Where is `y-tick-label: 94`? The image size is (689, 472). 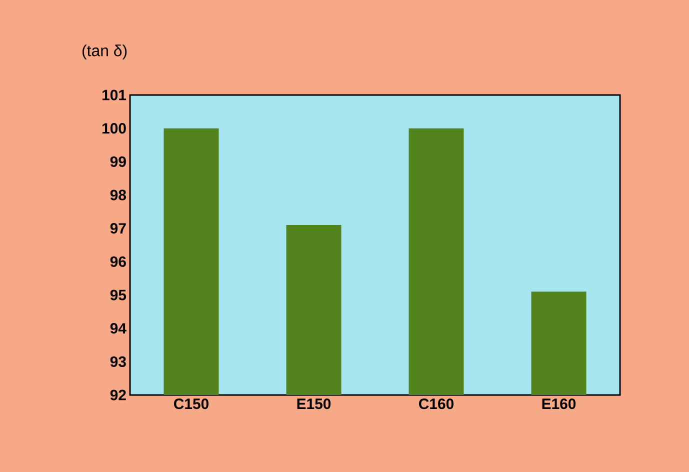
y-tick-label: 94 is located at coordinates (118, 328).